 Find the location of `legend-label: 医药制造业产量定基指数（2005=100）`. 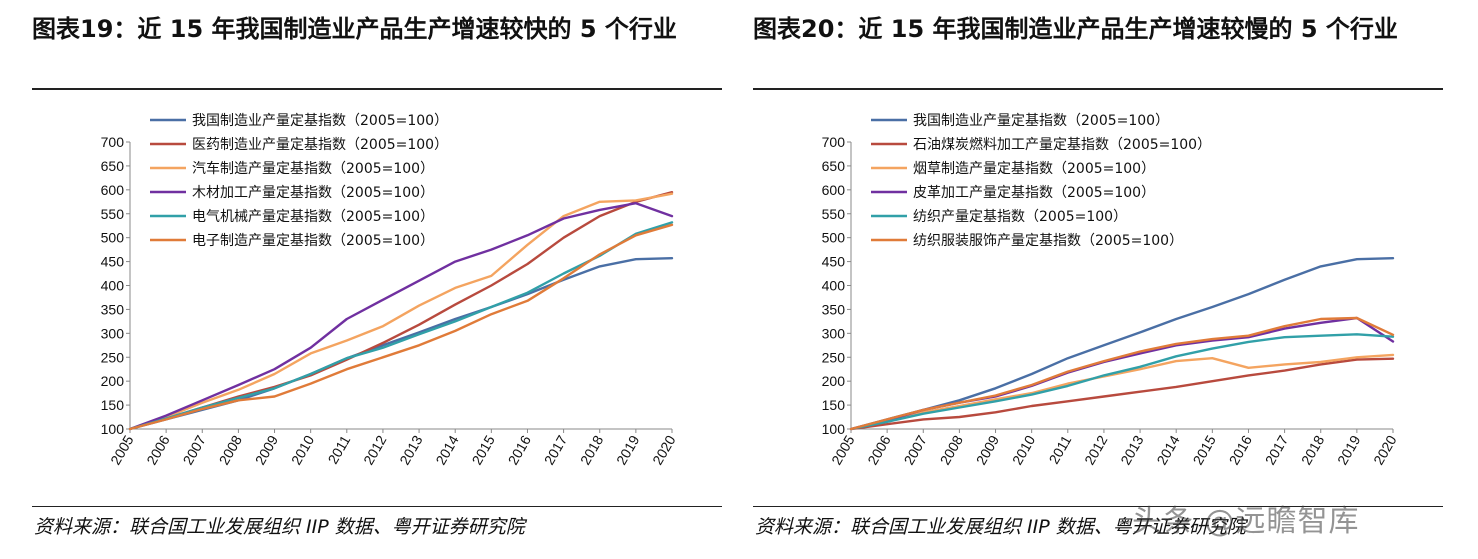

legend-label: 医药制造业产量定基指数（2005=100） is located at coordinates (320, 144).